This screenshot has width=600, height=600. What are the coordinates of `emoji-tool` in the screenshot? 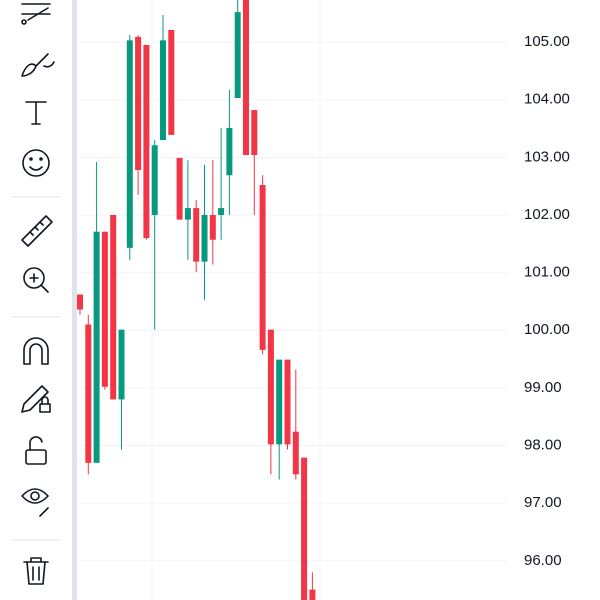 It's located at (36, 163).